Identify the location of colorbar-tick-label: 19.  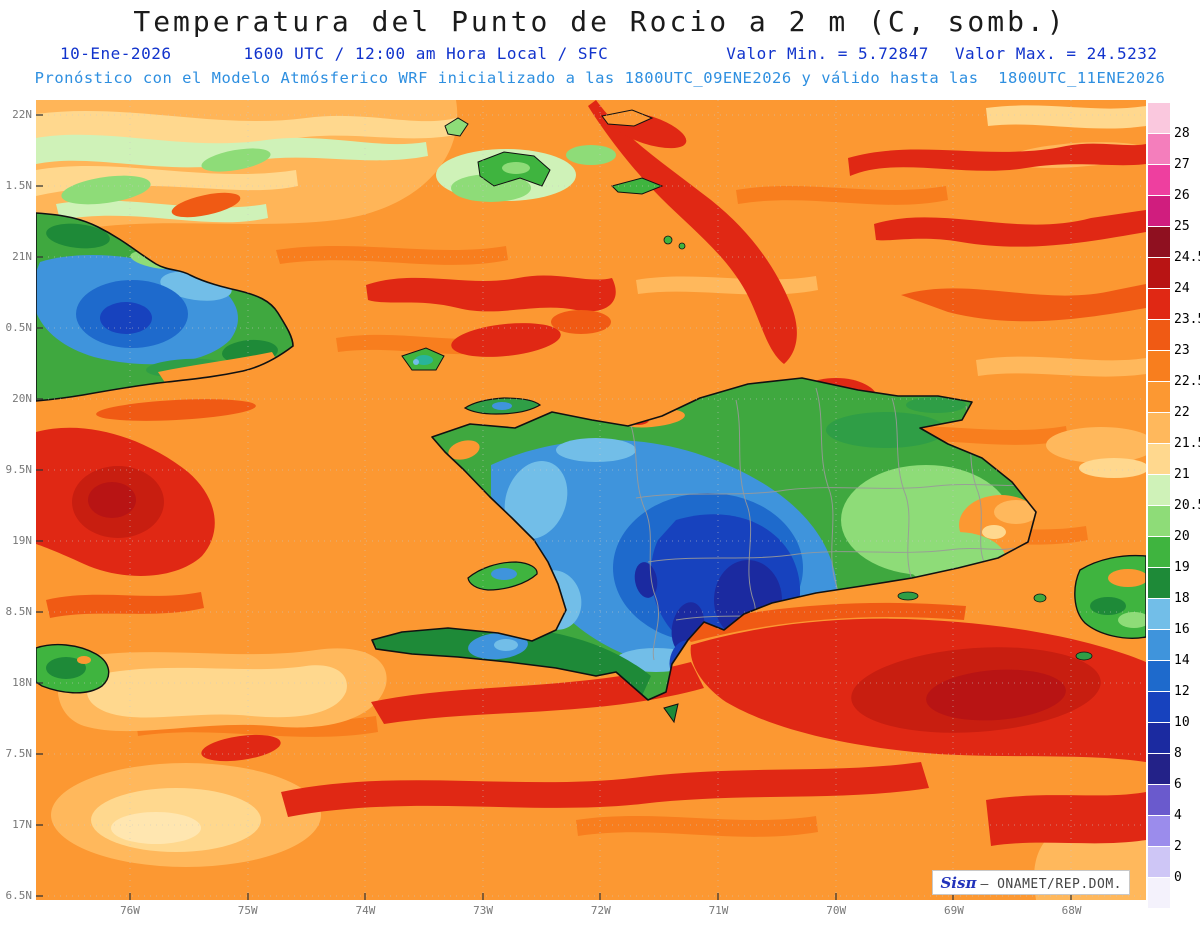
(1182, 567).